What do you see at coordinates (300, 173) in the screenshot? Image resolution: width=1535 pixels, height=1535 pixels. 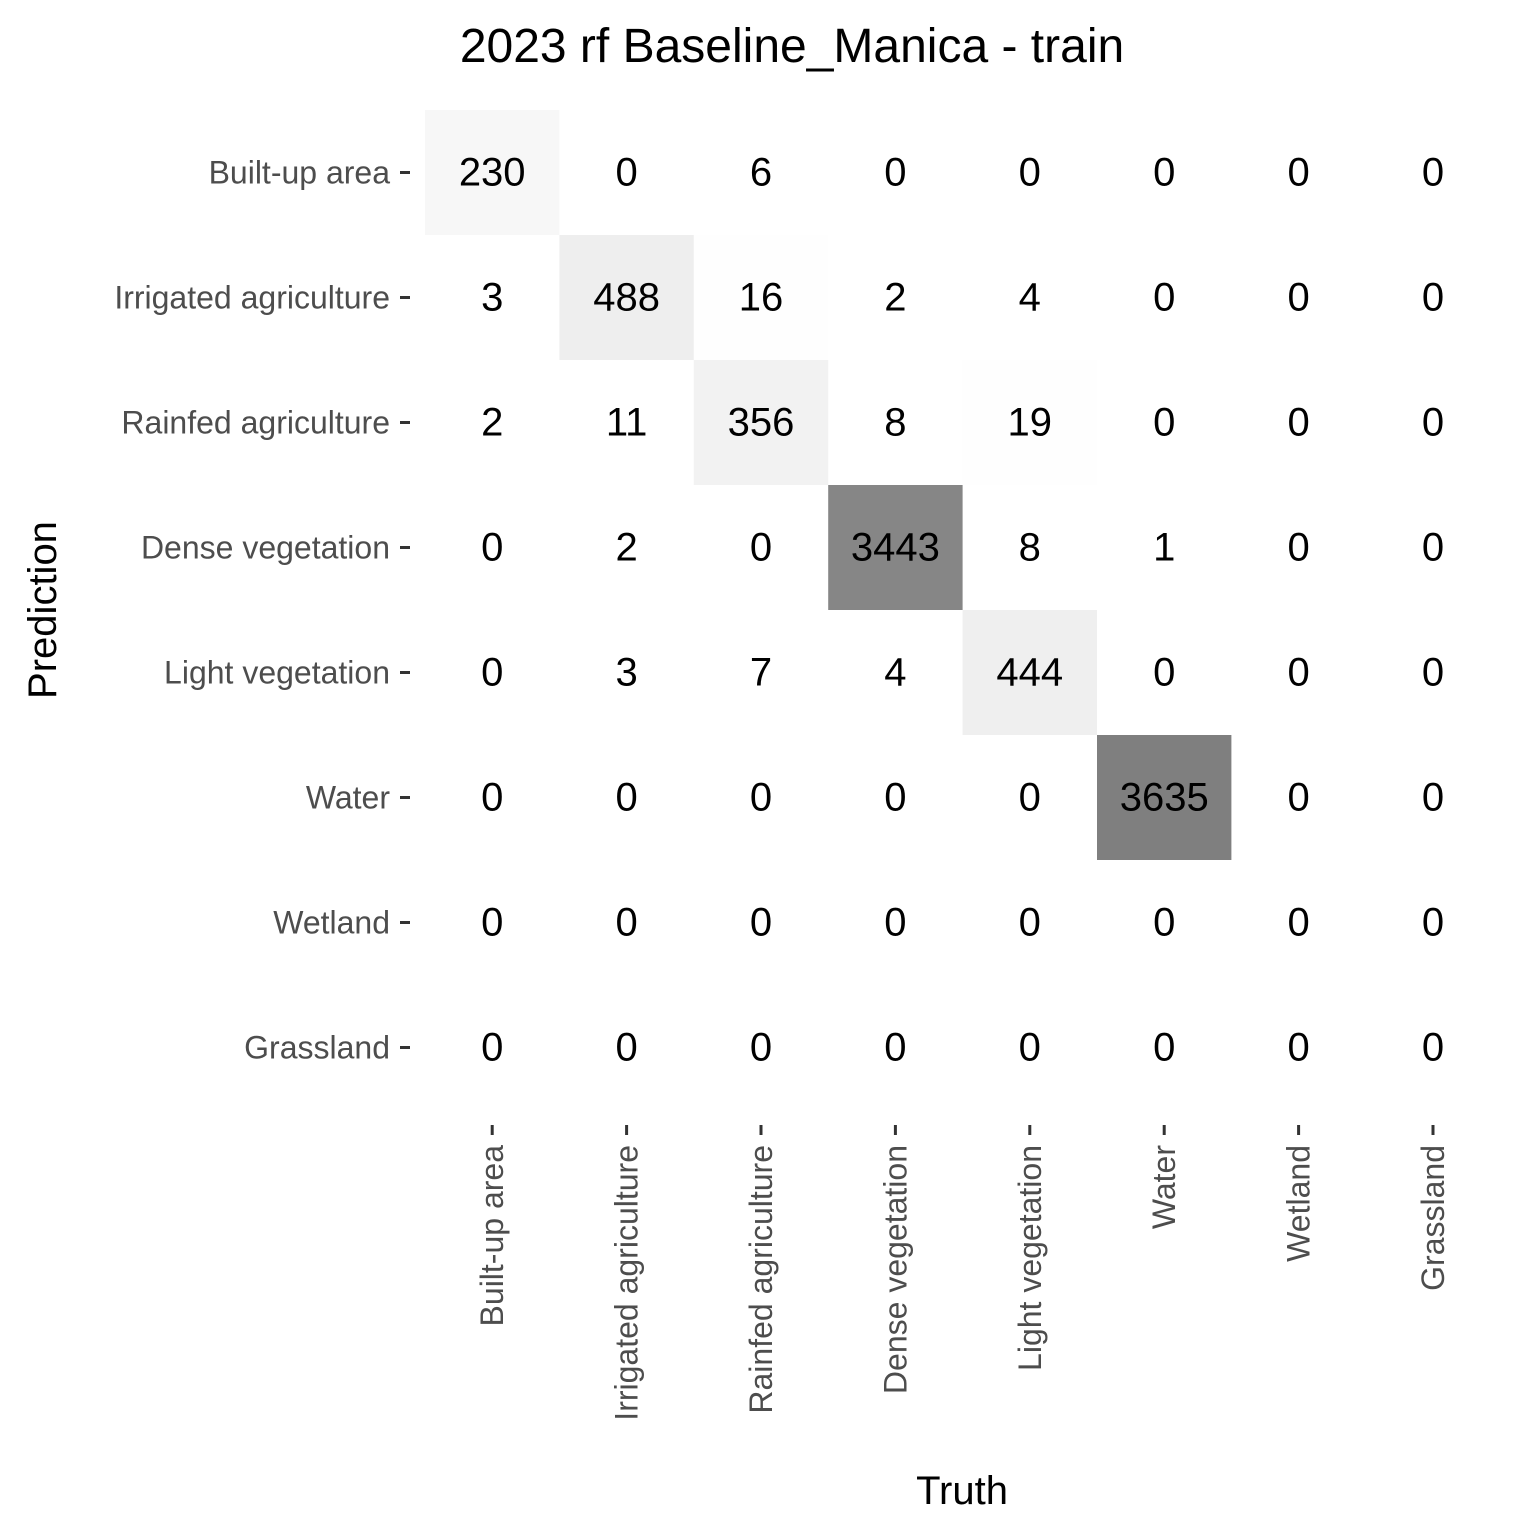 I see `y-tick-label-built-up-area: Built-up area` at bounding box center [300, 173].